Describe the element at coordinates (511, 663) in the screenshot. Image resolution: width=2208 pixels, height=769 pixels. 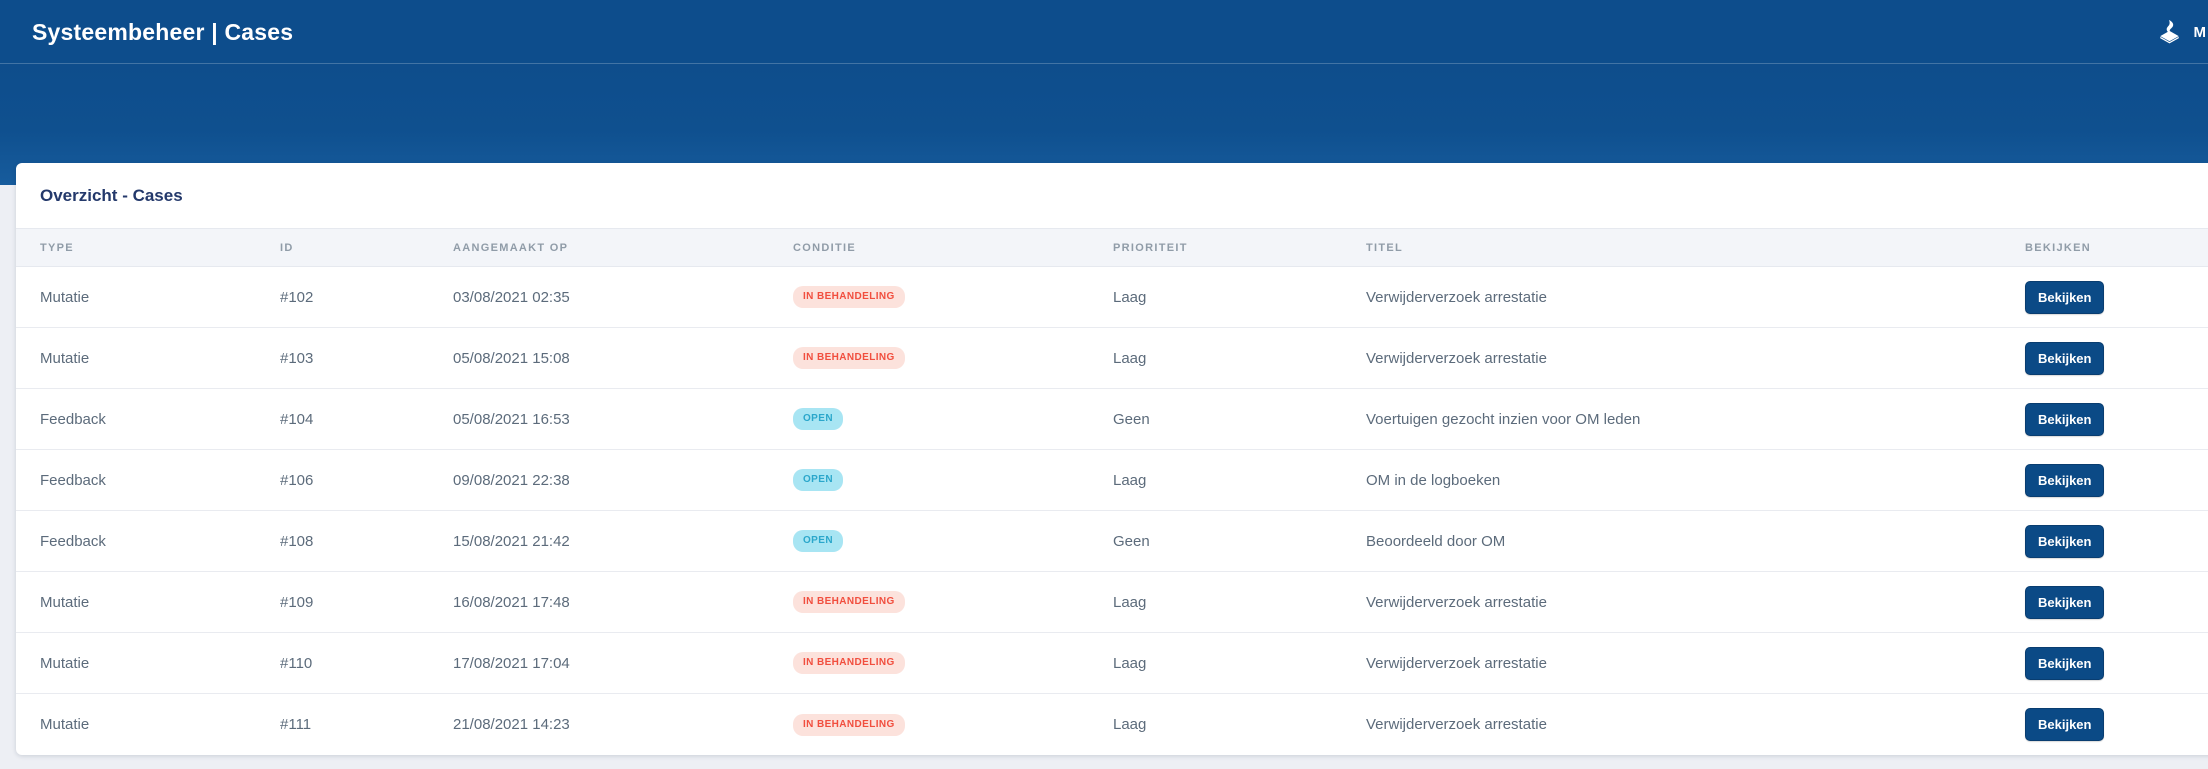
I see `cell-created: 17/08/2021 17:04` at that location.